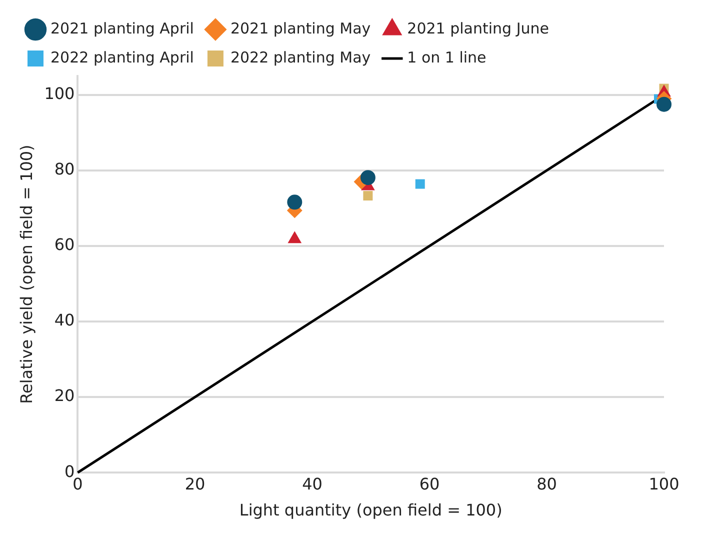 The width and height of the screenshot is (702, 533). What do you see at coordinates (370, 510) in the screenshot?
I see `x-axis-title: Light quantity (open field = 100)` at bounding box center [370, 510].